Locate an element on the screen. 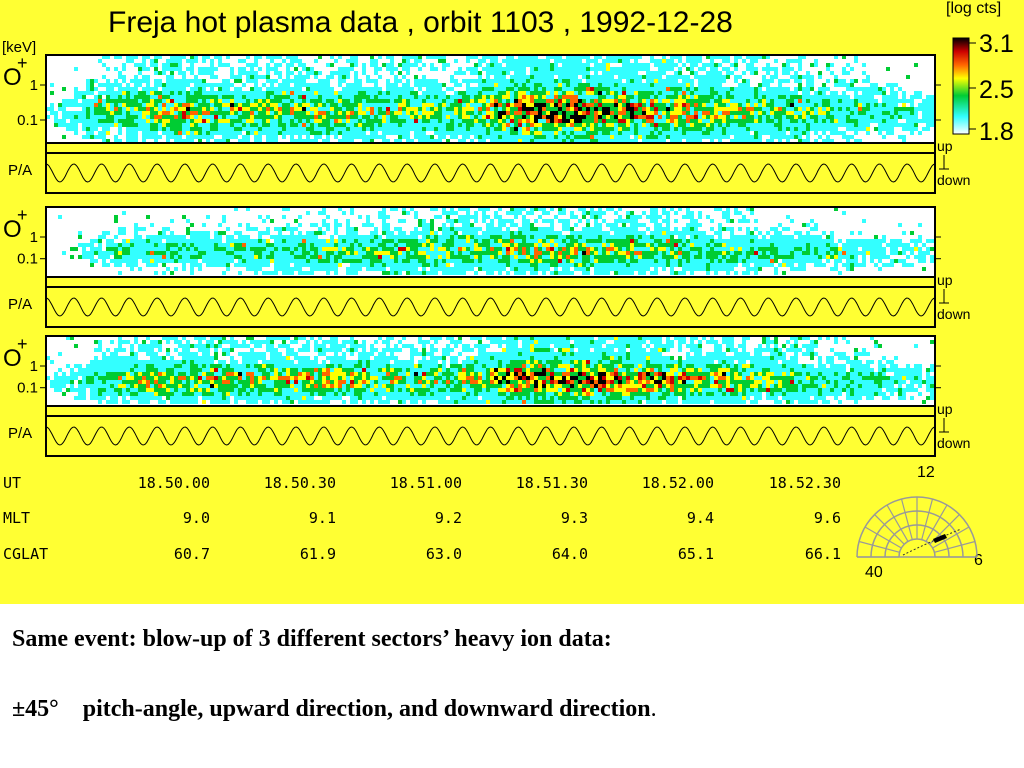 The image size is (1024, 768). x-tick-value: 18.52.30 is located at coordinates (805, 483).